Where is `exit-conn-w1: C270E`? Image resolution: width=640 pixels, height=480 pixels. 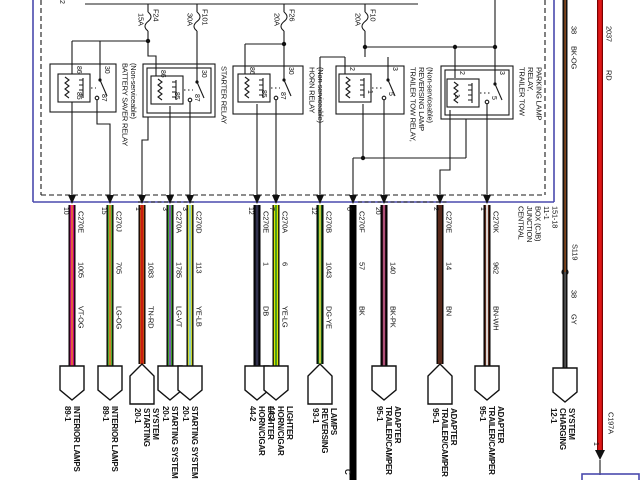
exit-conn-w1: C270E is located at coordinates (81, 222).